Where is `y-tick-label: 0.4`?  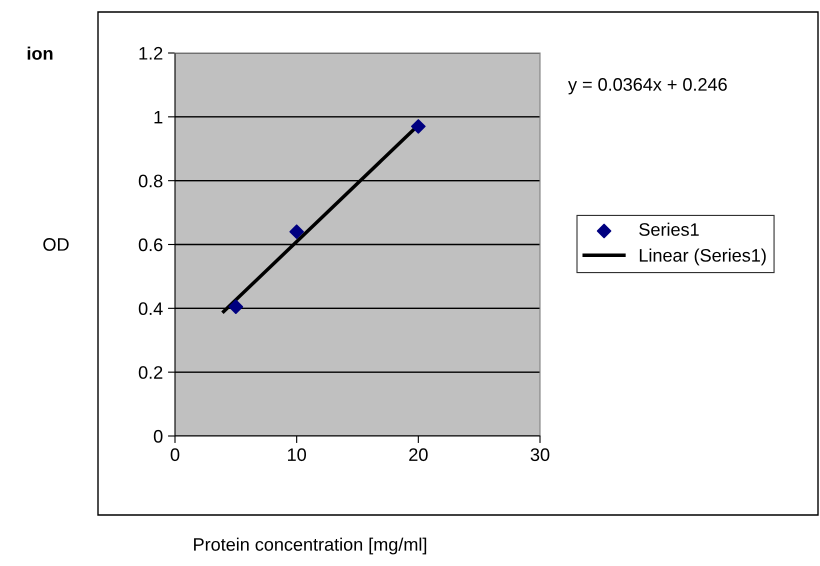 y-tick-label: 0.4 is located at coordinates (150, 309).